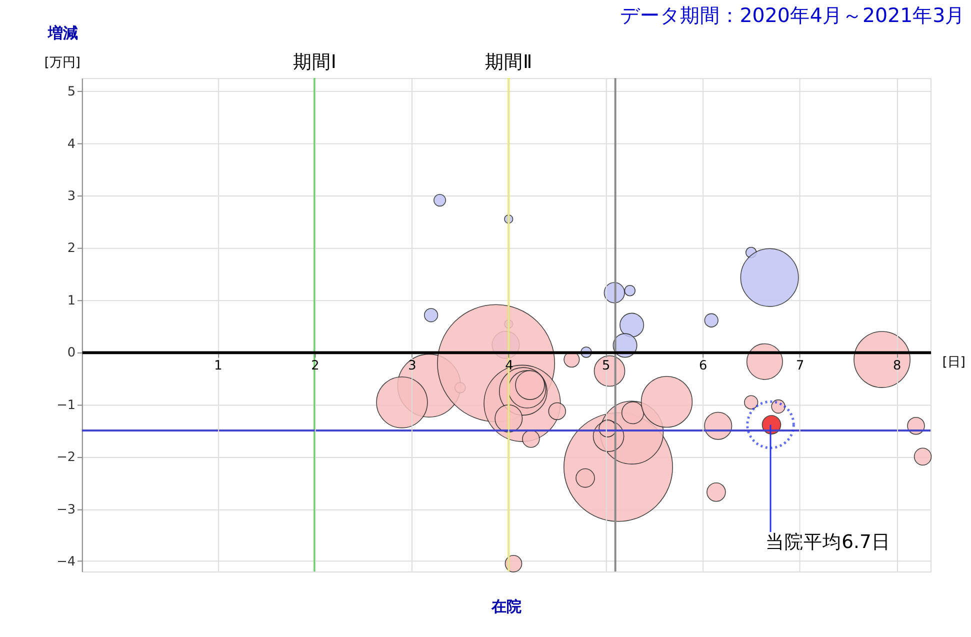  I want to click on text: [万円], so click(62, 62).